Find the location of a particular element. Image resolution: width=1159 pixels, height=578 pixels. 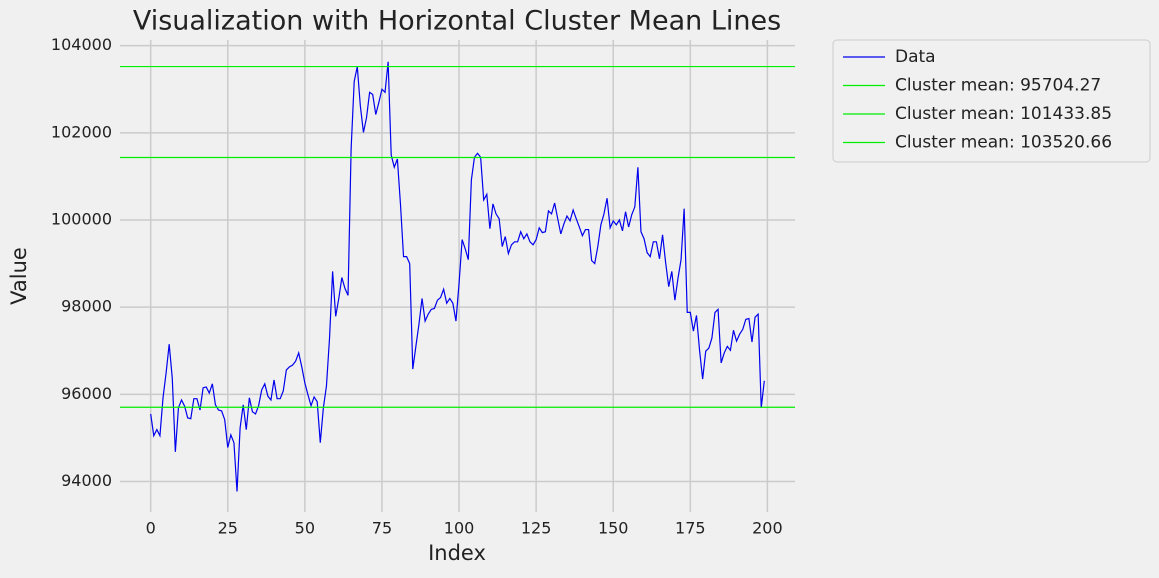

x-tick-label: 125 is located at coordinates (536, 528).